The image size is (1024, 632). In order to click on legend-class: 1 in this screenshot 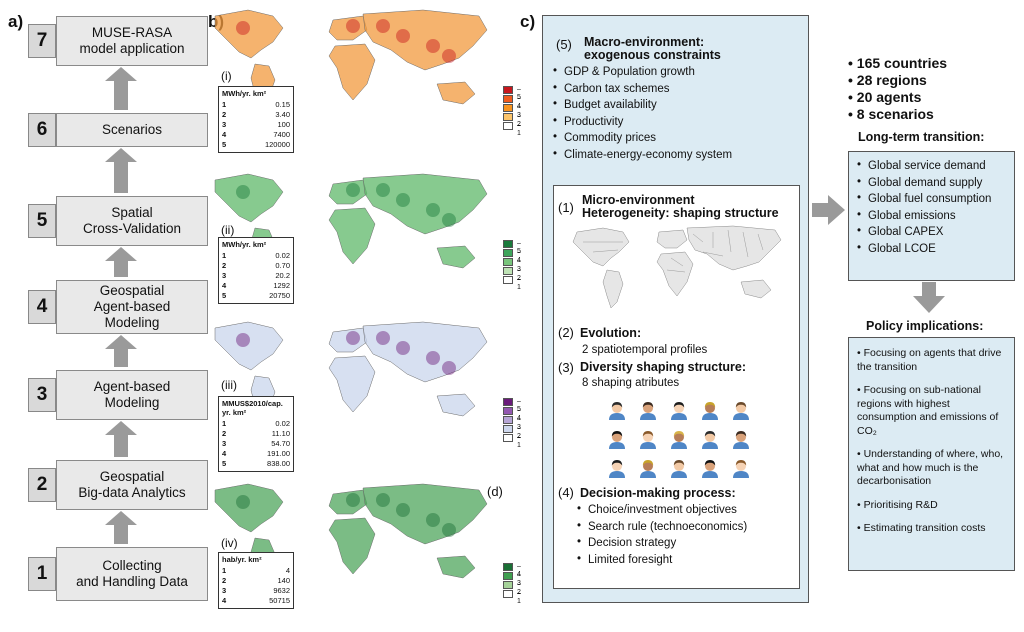, I will do `click(224, 104)`.